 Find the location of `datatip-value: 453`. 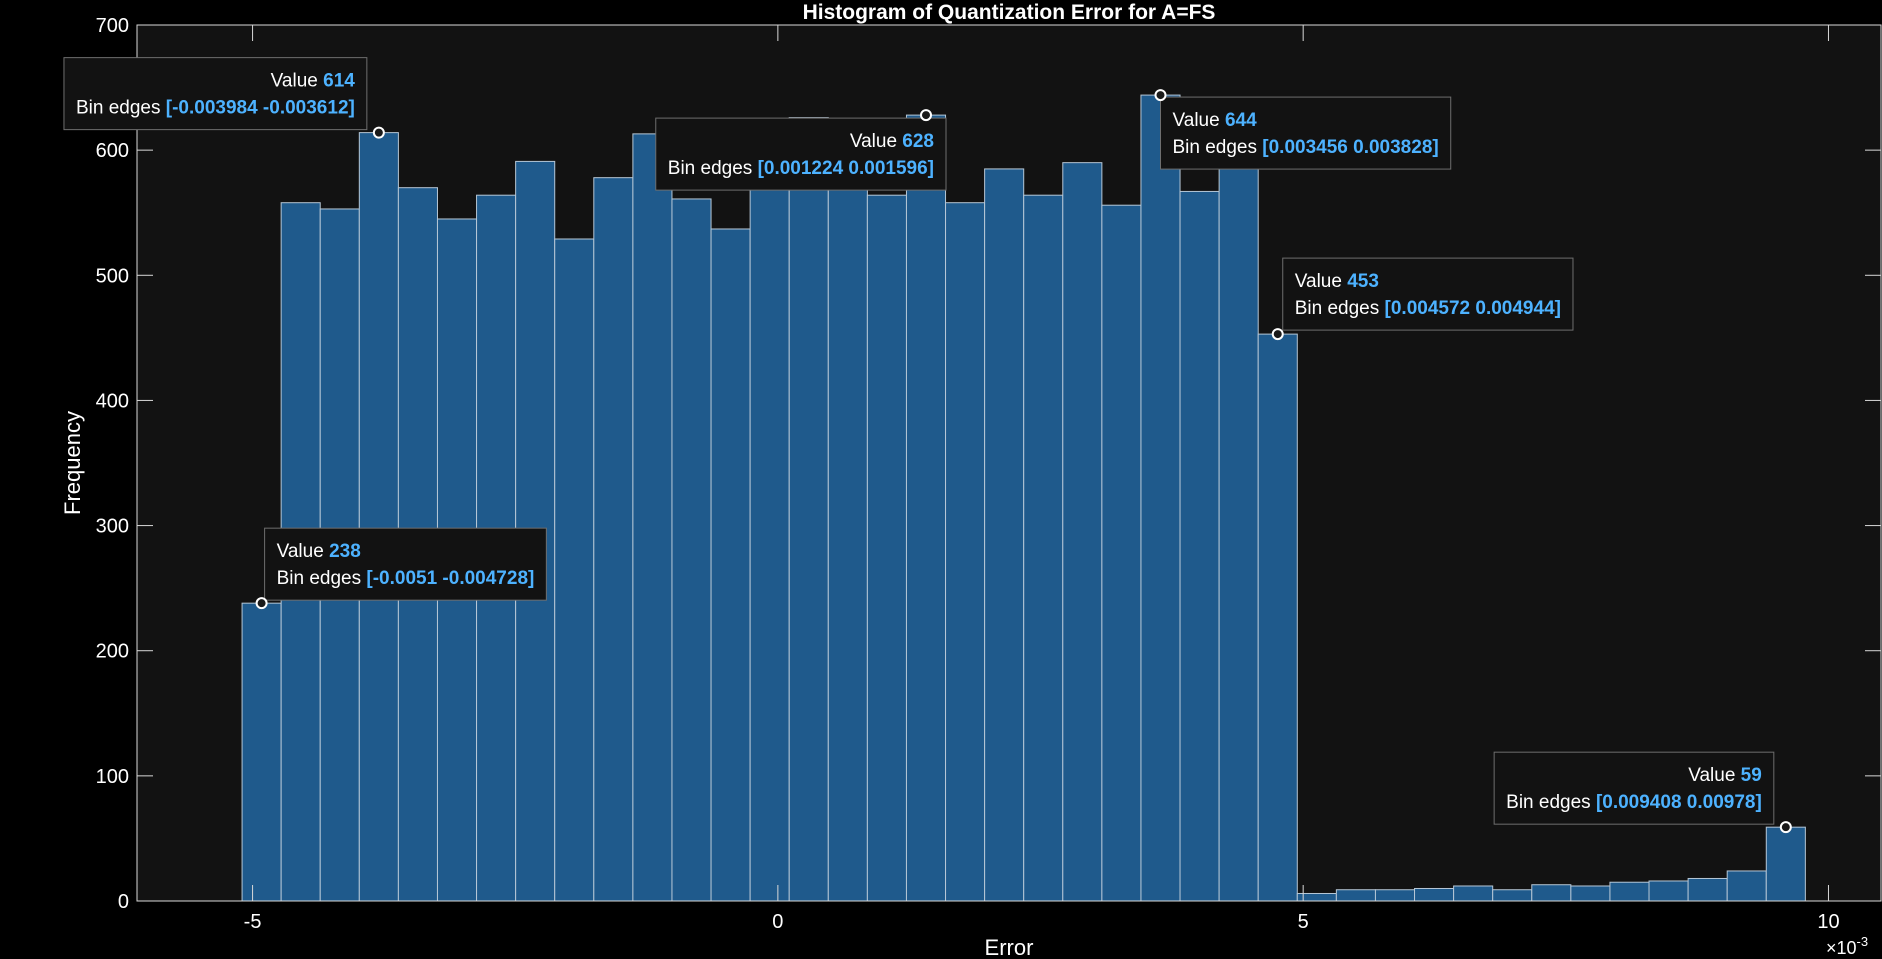

datatip-value: 453 is located at coordinates (1363, 281).